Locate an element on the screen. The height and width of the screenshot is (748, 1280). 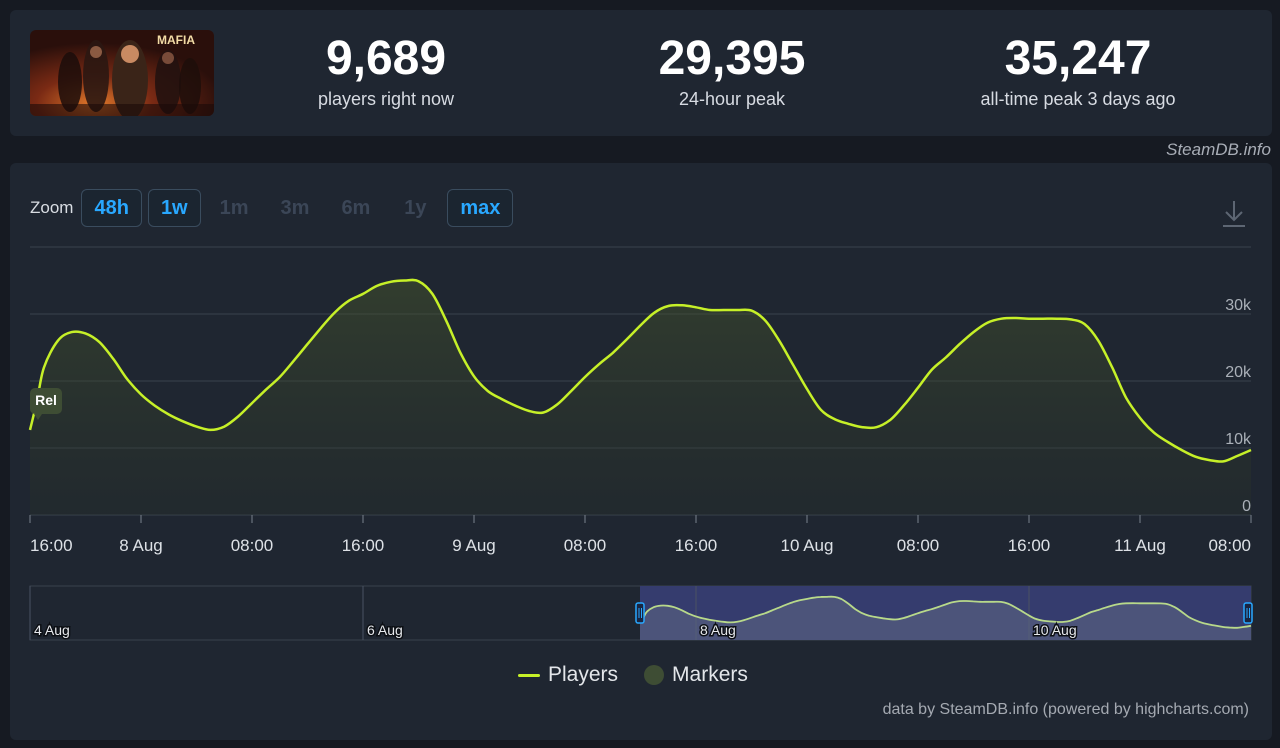
chart-legend: Players Markers is located at coordinates (646, 675).